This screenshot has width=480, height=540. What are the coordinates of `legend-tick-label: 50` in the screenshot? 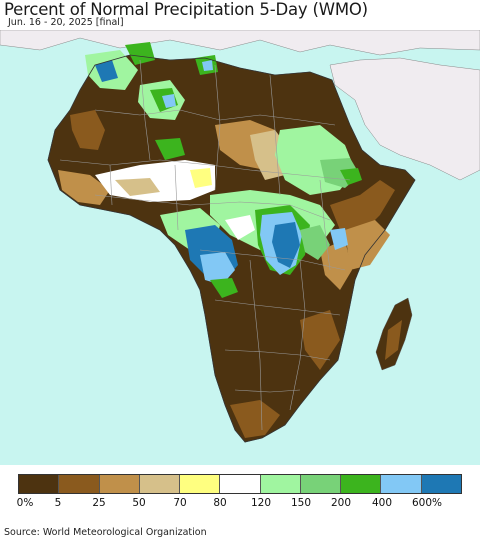 It's located at (139, 503).